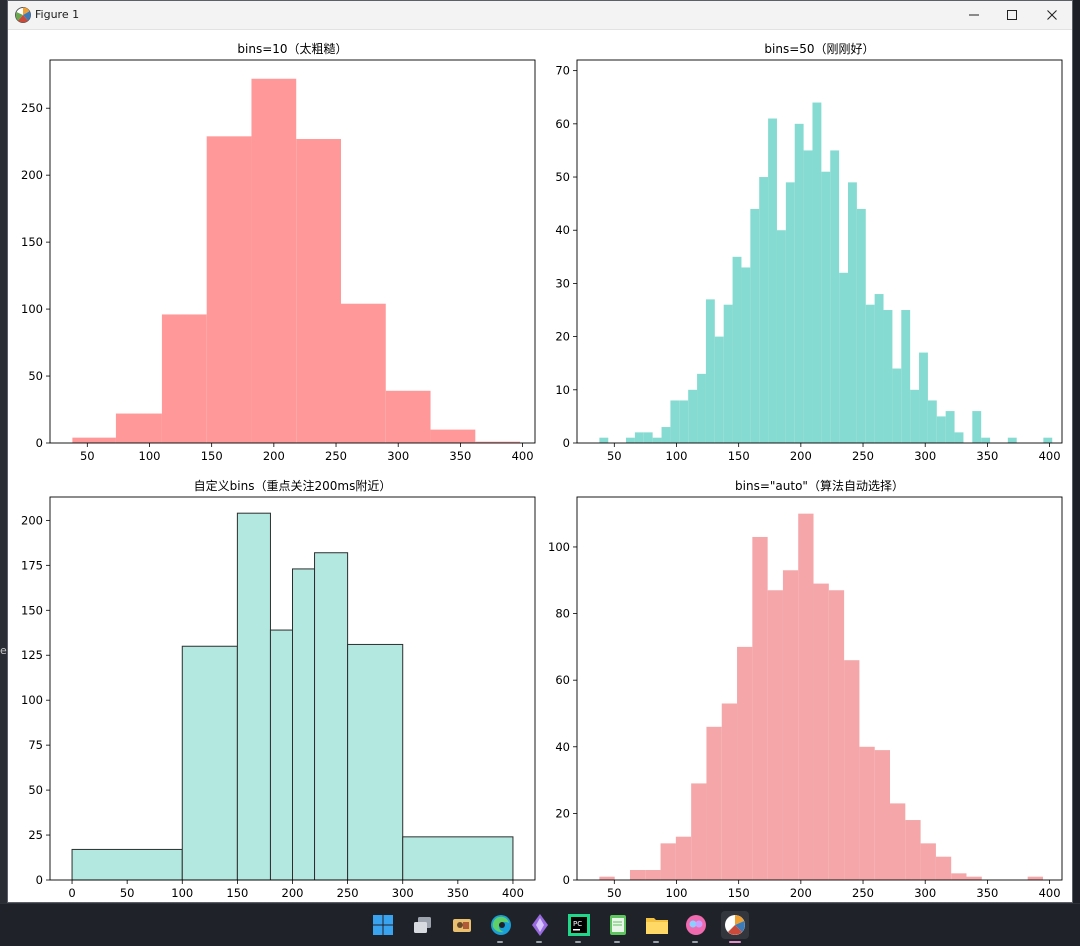  What do you see at coordinates (618, 925) in the screenshot?
I see `notepad-icon` at bounding box center [618, 925].